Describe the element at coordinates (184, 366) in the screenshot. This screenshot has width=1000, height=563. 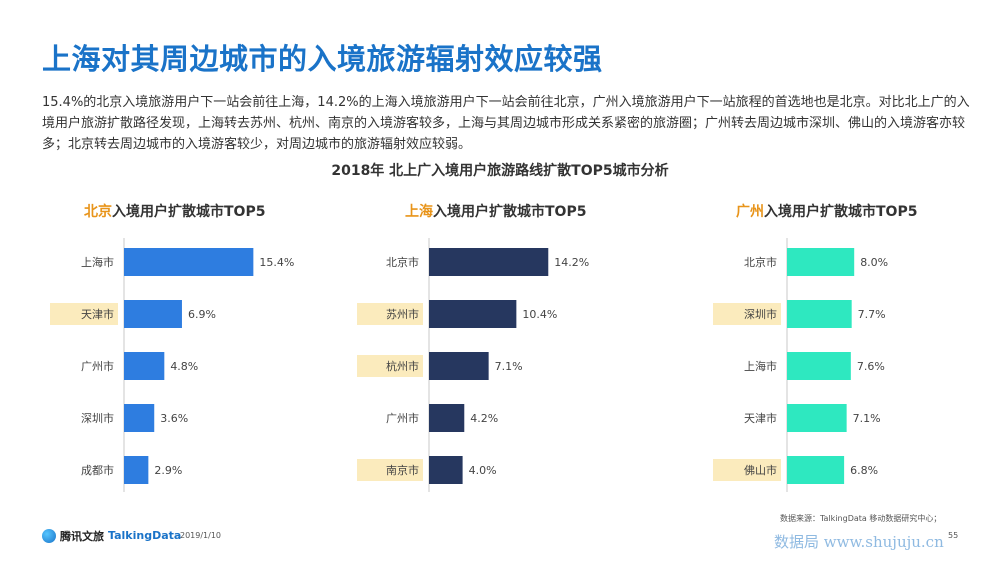
I see `data-label: 4.8%` at that location.